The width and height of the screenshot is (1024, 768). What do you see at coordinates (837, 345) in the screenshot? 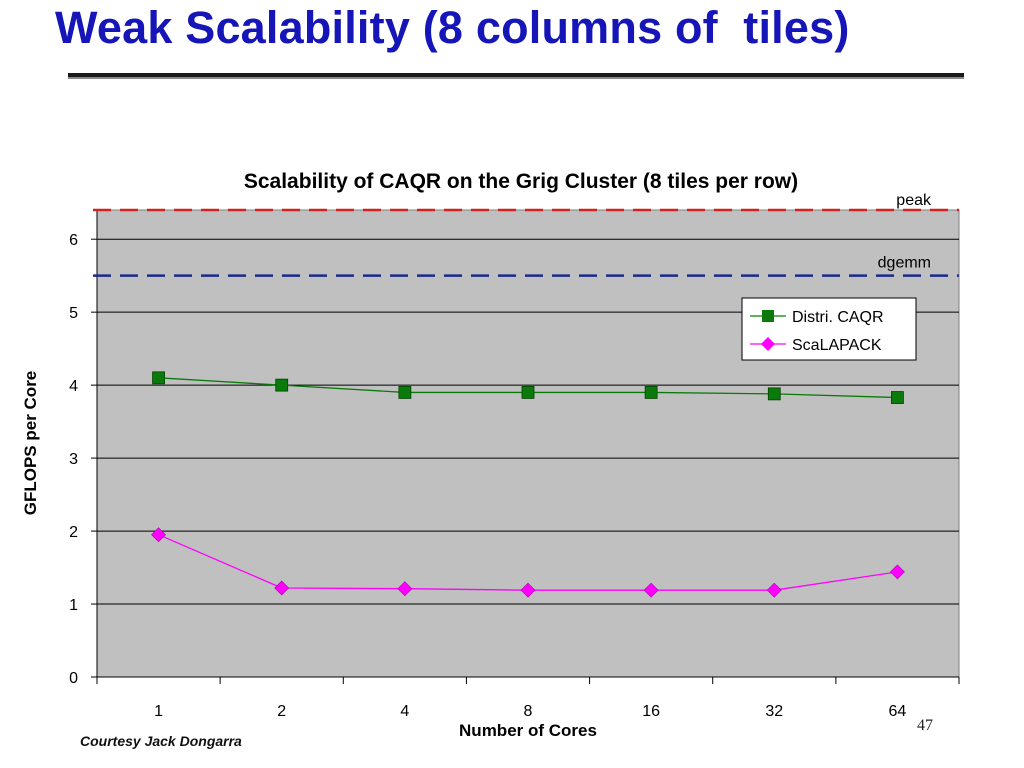
I see `legend-label: ScaLAPACK` at bounding box center [837, 345].